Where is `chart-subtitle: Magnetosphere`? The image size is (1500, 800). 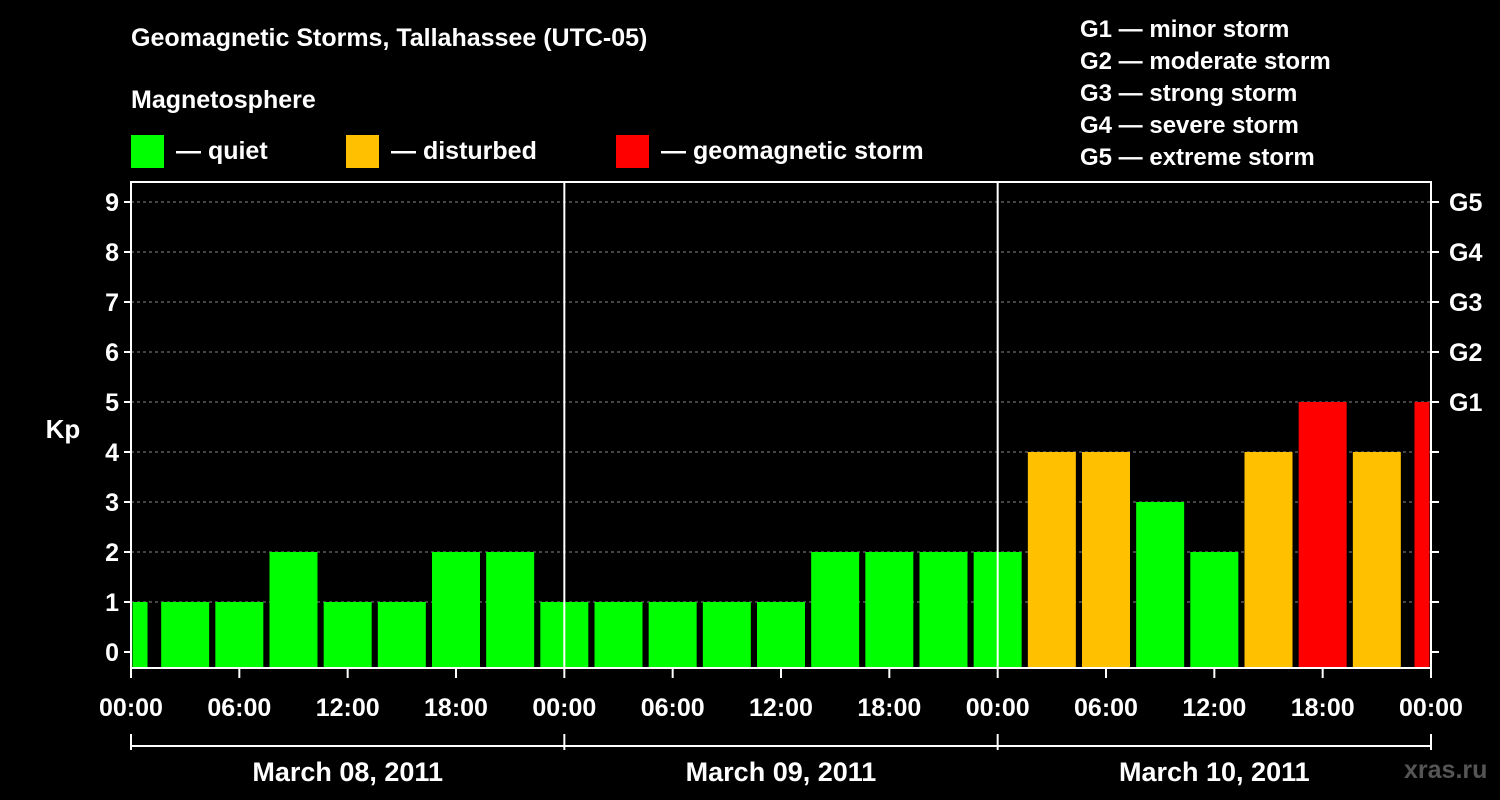 chart-subtitle: Magnetosphere is located at coordinates (223, 100).